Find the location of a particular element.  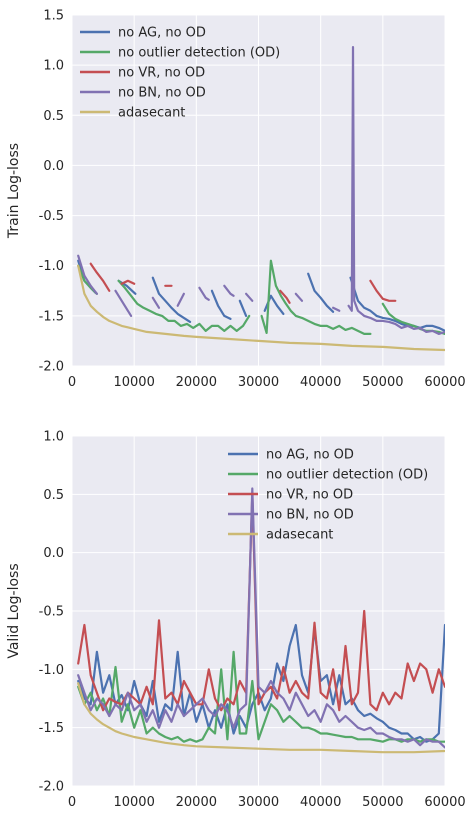

y-axis-label: Valid Log-loss is located at coordinates (14, 610).